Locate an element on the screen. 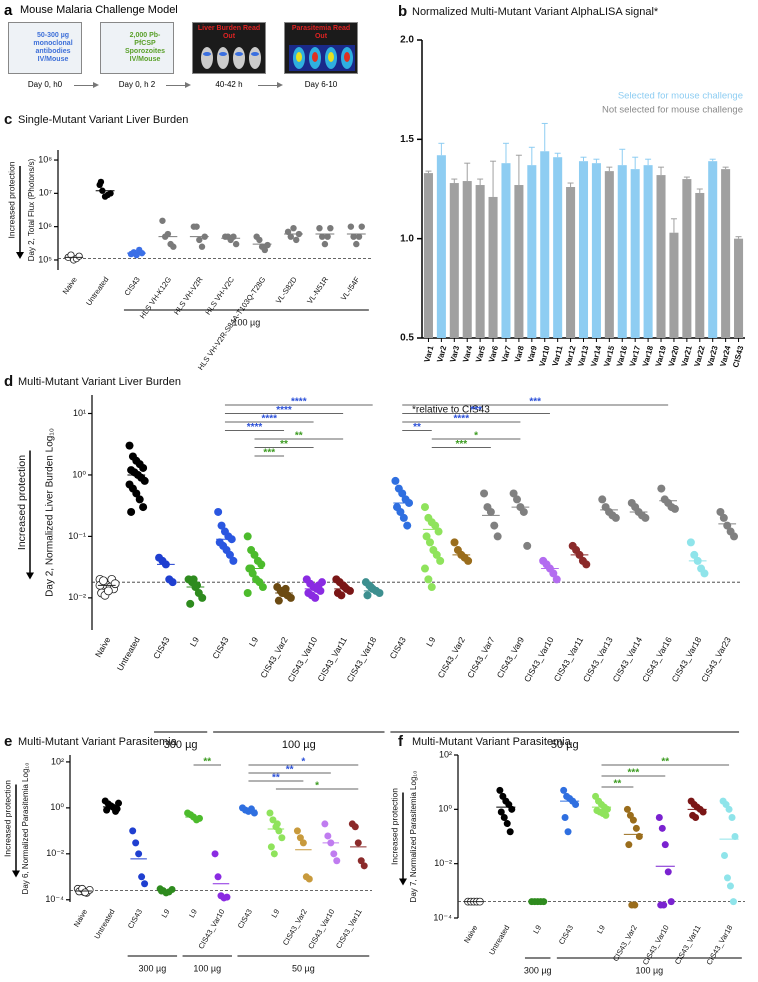  x-tick-label: Var14 is located at coordinates (596, 355).